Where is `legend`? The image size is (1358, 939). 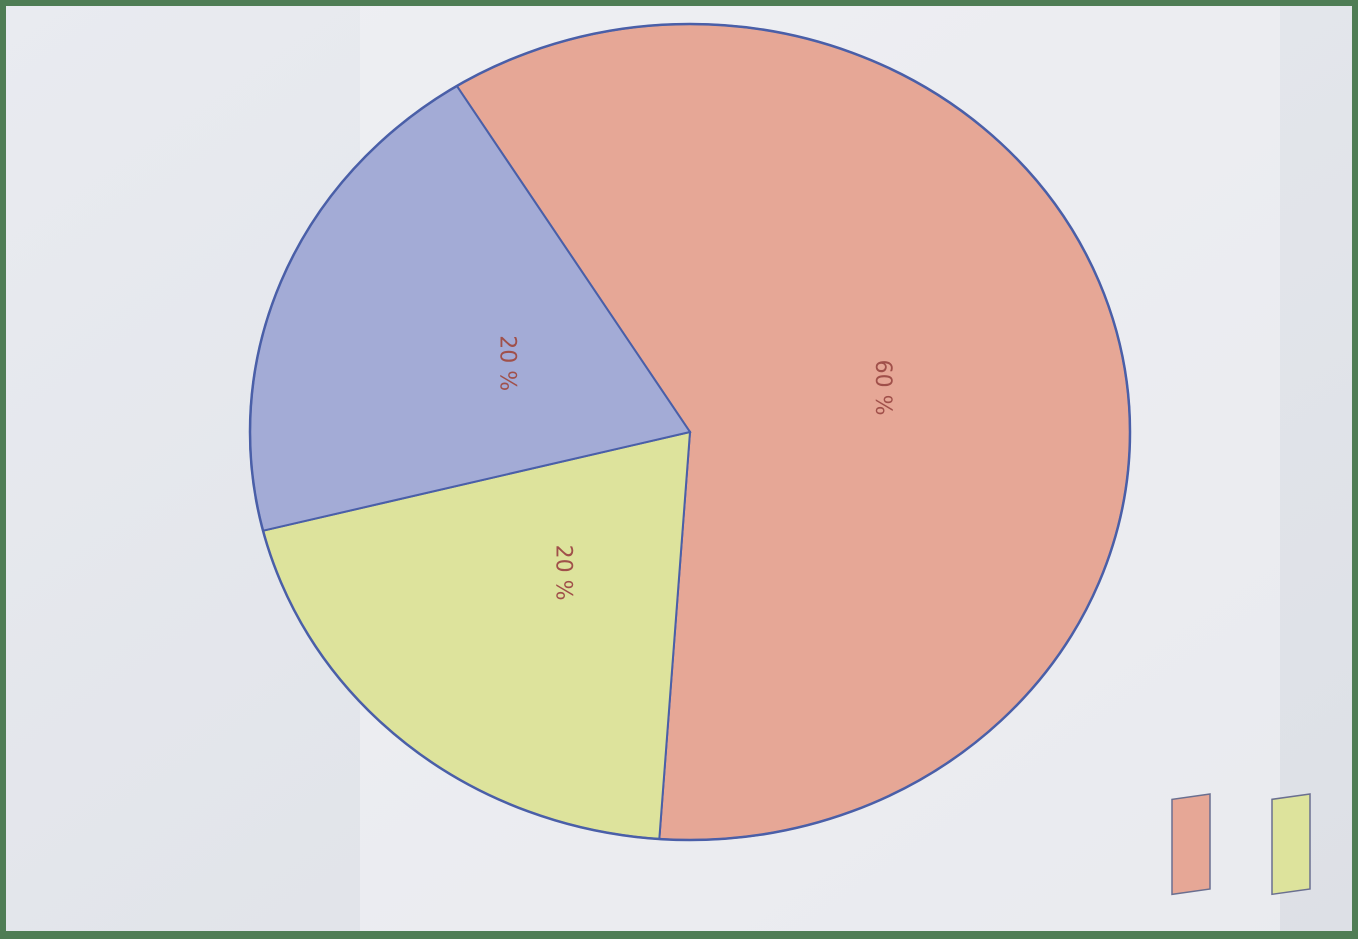
legend is located at coordinates (1241, 844).